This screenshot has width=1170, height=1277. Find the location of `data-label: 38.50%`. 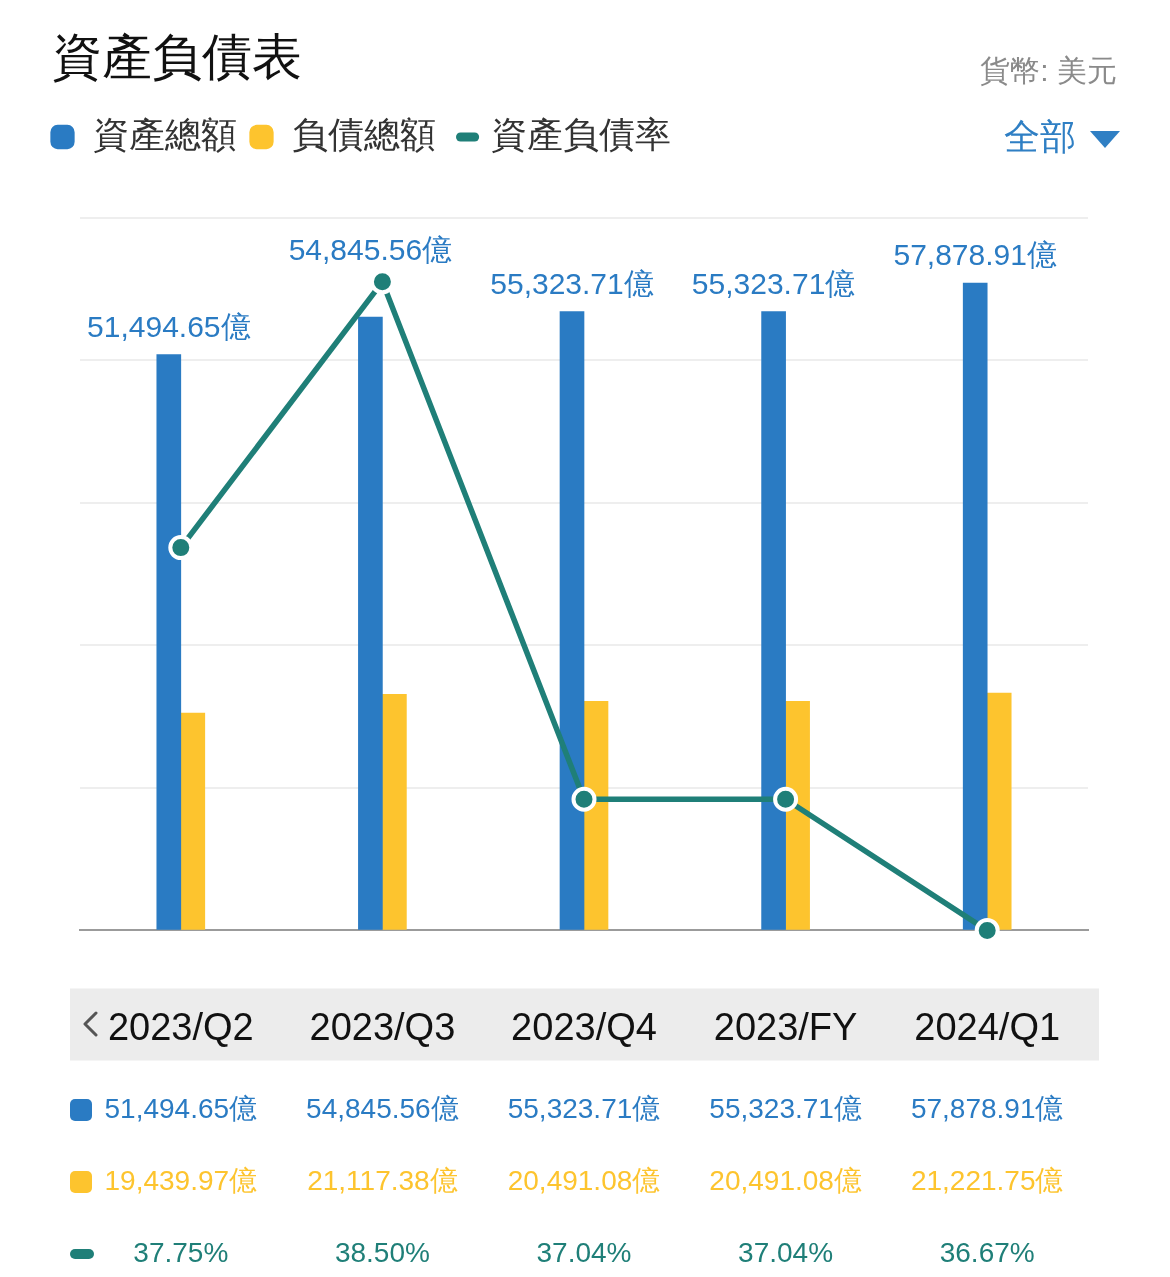

data-label: 38.50% is located at coordinates (382, 1253).